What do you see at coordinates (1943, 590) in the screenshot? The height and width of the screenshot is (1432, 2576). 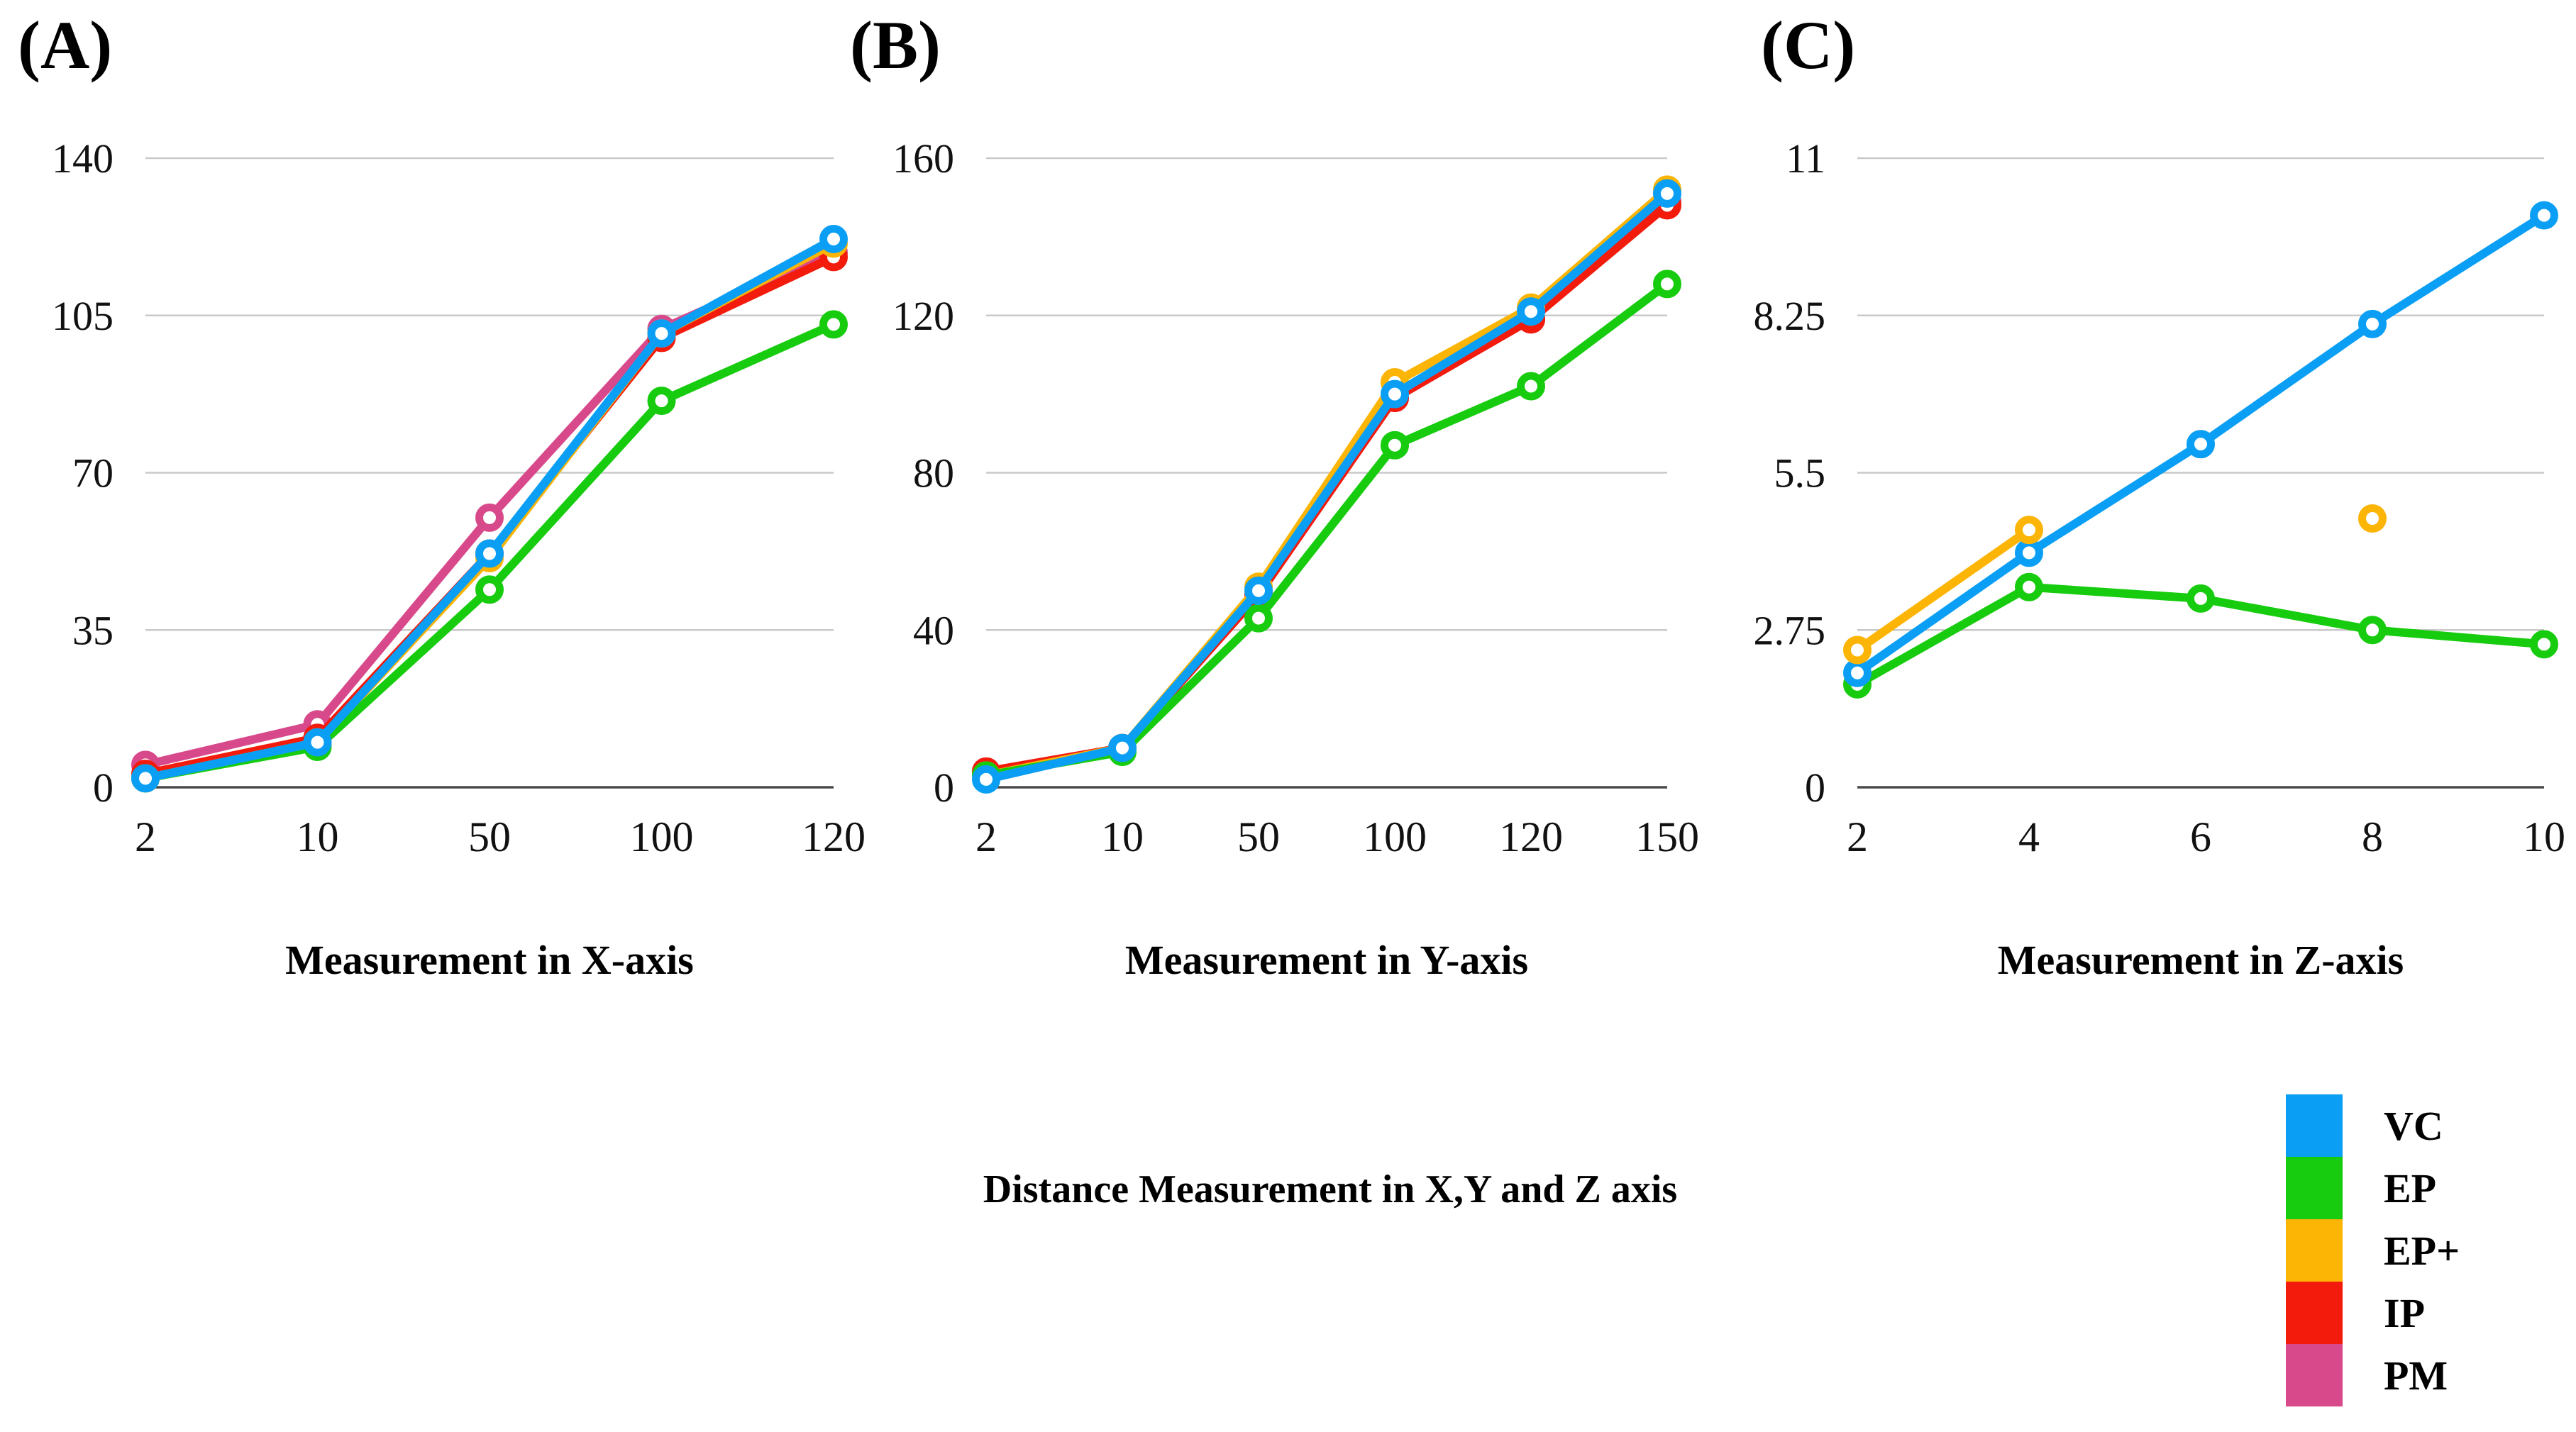 I see `series-line-ep+` at bounding box center [1943, 590].